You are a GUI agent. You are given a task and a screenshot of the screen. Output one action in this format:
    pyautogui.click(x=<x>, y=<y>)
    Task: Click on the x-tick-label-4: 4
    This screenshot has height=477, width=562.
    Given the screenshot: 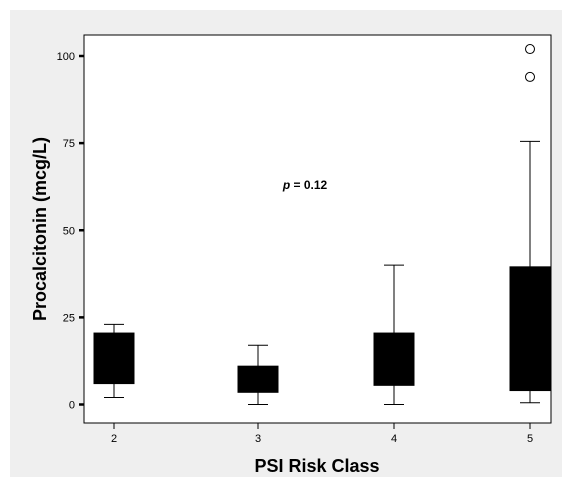 What is the action you would take?
    pyautogui.click(x=394, y=439)
    